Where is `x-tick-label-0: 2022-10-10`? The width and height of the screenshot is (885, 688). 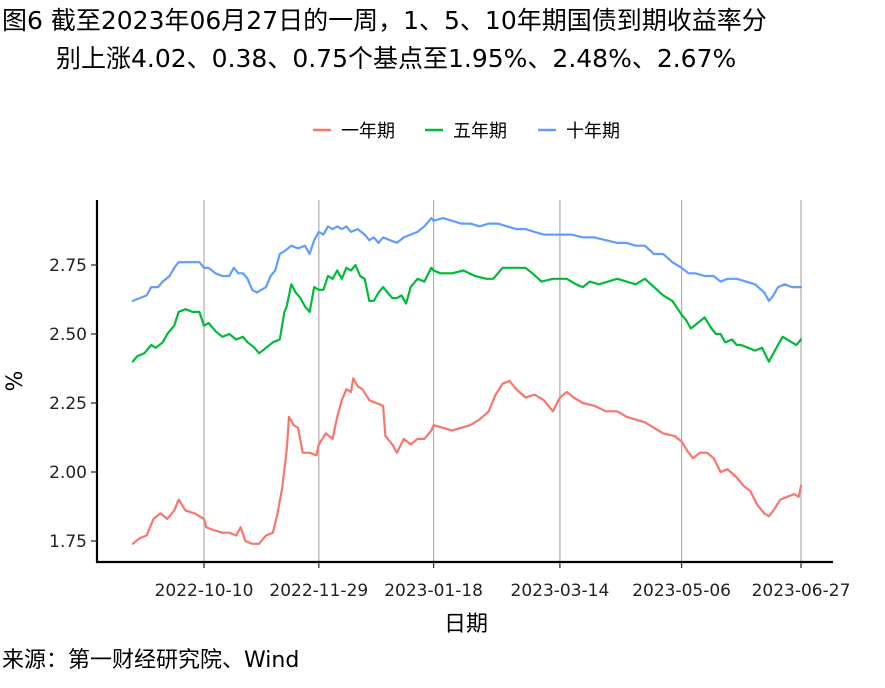
x-tick-label-0: 2022-10-10 is located at coordinates (204, 591).